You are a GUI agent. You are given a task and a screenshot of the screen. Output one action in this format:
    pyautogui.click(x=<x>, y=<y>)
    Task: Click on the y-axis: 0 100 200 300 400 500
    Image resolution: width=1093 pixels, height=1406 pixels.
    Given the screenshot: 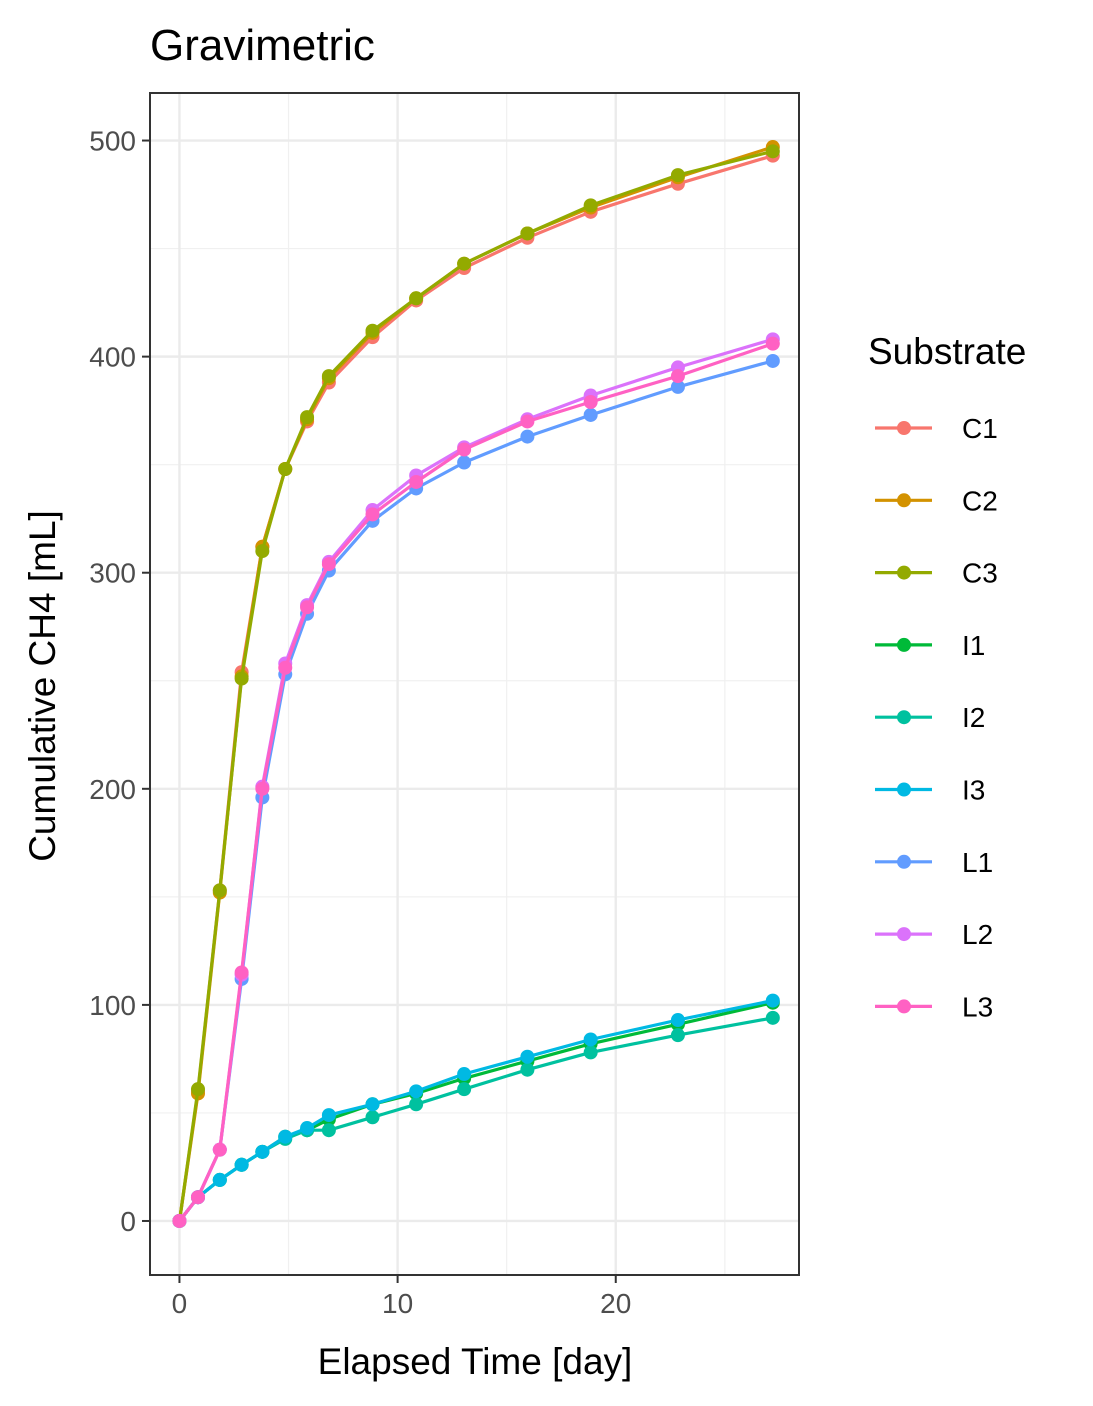 What is the action you would take?
    pyautogui.click(x=119, y=681)
    